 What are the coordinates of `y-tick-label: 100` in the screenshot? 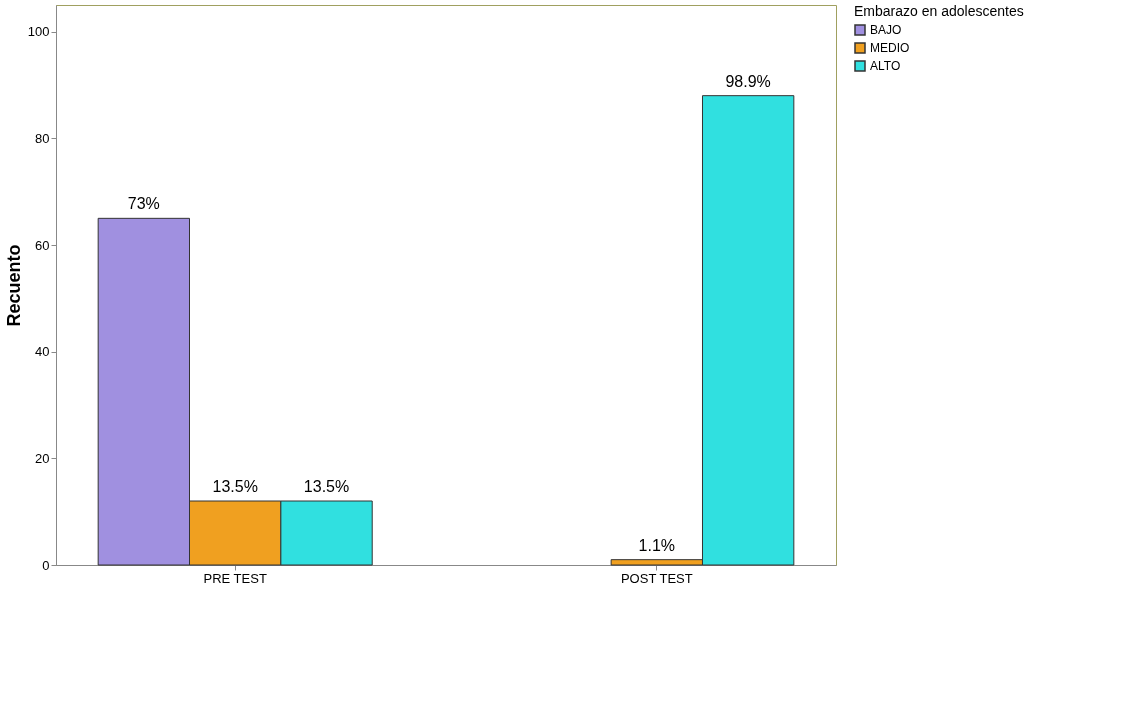 It's located at (38, 32).